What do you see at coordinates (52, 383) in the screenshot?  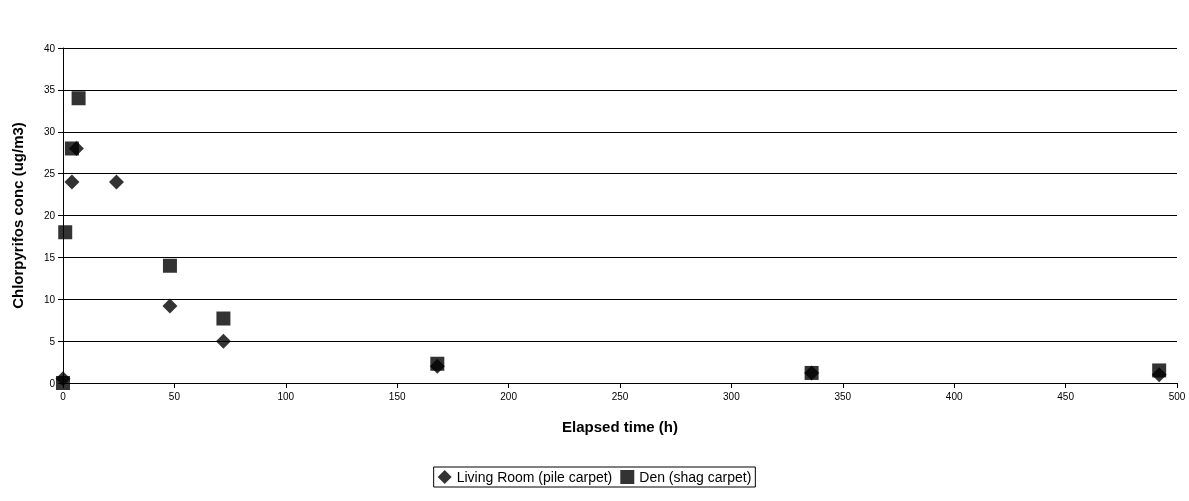 I see `y-tick-label: 0` at bounding box center [52, 383].